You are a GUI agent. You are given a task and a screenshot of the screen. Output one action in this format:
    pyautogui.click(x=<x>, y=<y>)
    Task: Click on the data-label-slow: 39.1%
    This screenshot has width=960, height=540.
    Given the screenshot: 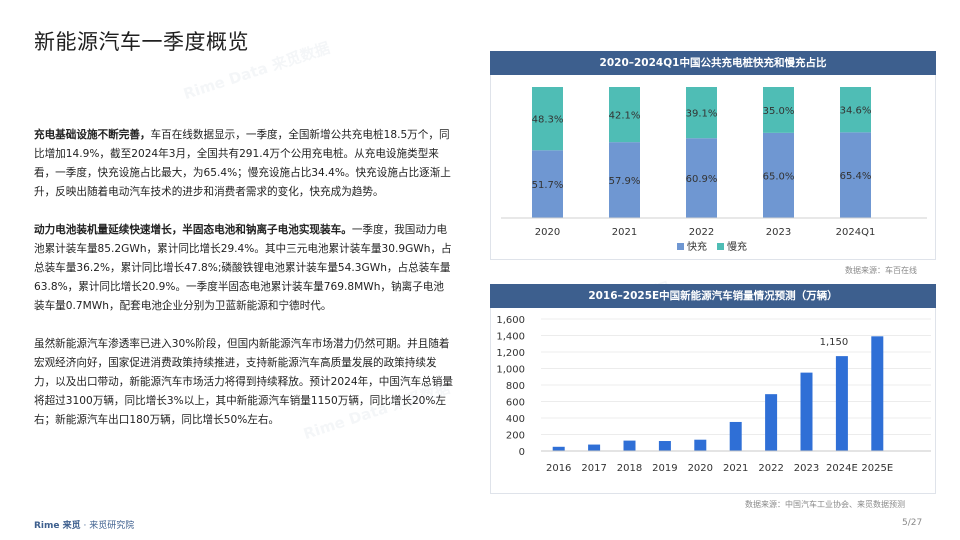 What is the action you would take?
    pyautogui.click(x=702, y=114)
    